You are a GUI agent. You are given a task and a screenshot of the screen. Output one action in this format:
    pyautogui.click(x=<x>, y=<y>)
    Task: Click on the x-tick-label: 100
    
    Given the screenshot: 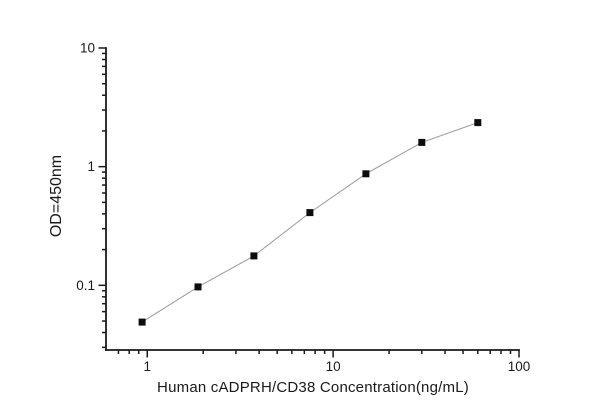 What is the action you would take?
    pyautogui.click(x=519, y=366)
    